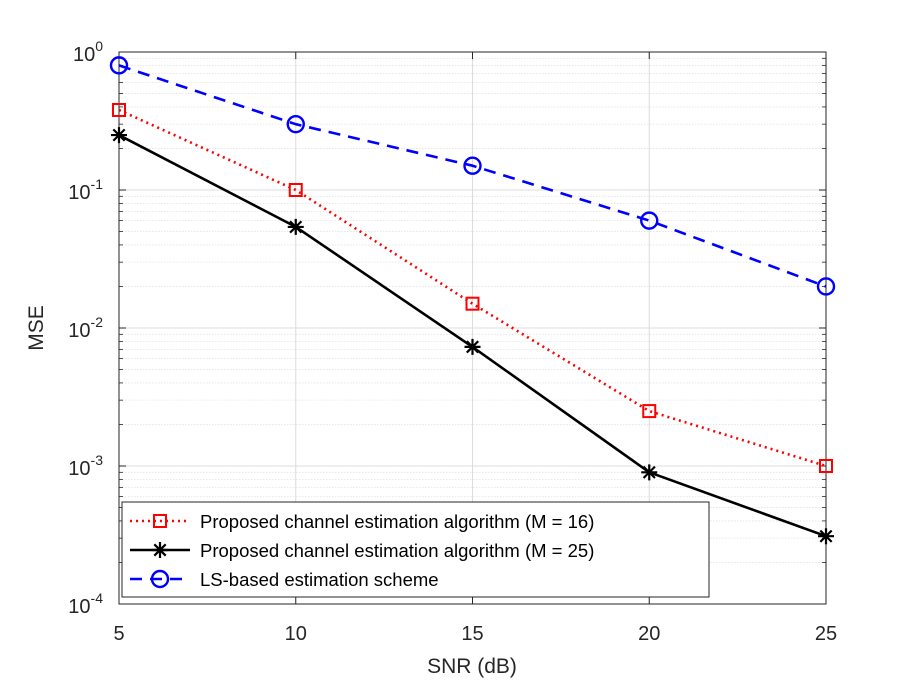 This screenshot has width=913, height=685. What do you see at coordinates (472, 666) in the screenshot?
I see `x-axis-label: SNR (dB)` at bounding box center [472, 666].